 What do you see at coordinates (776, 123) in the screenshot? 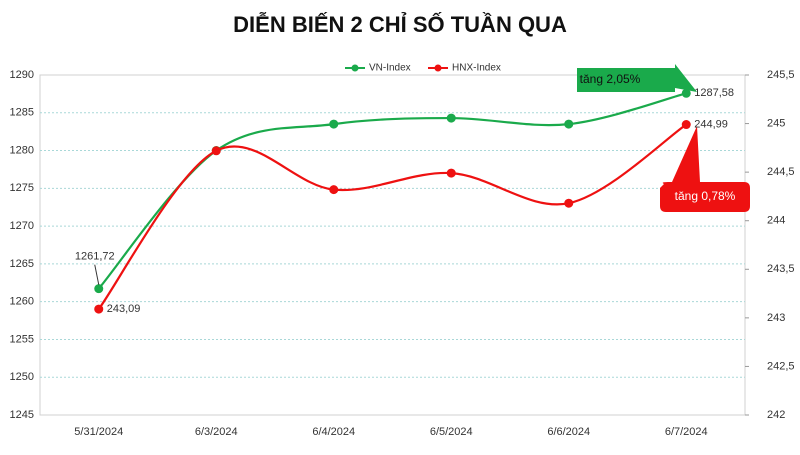
I see `y2-tick-label: 245` at bounding box center [776, 123].